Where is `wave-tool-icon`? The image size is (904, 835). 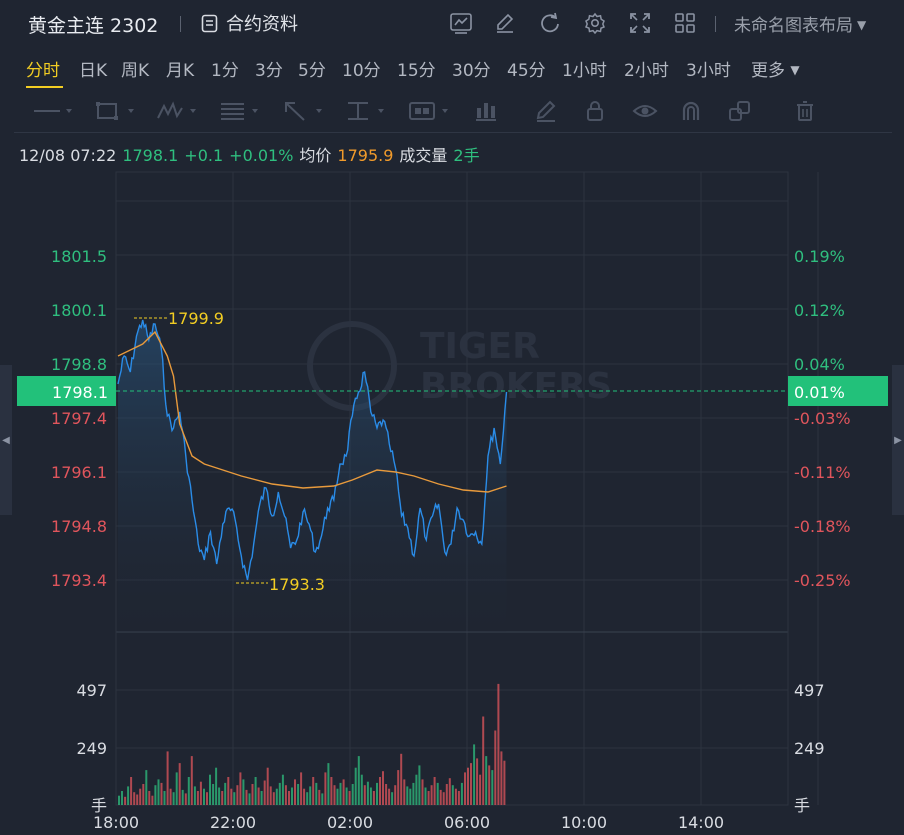
wave-tool-icon is located at coordinates (179, 111).